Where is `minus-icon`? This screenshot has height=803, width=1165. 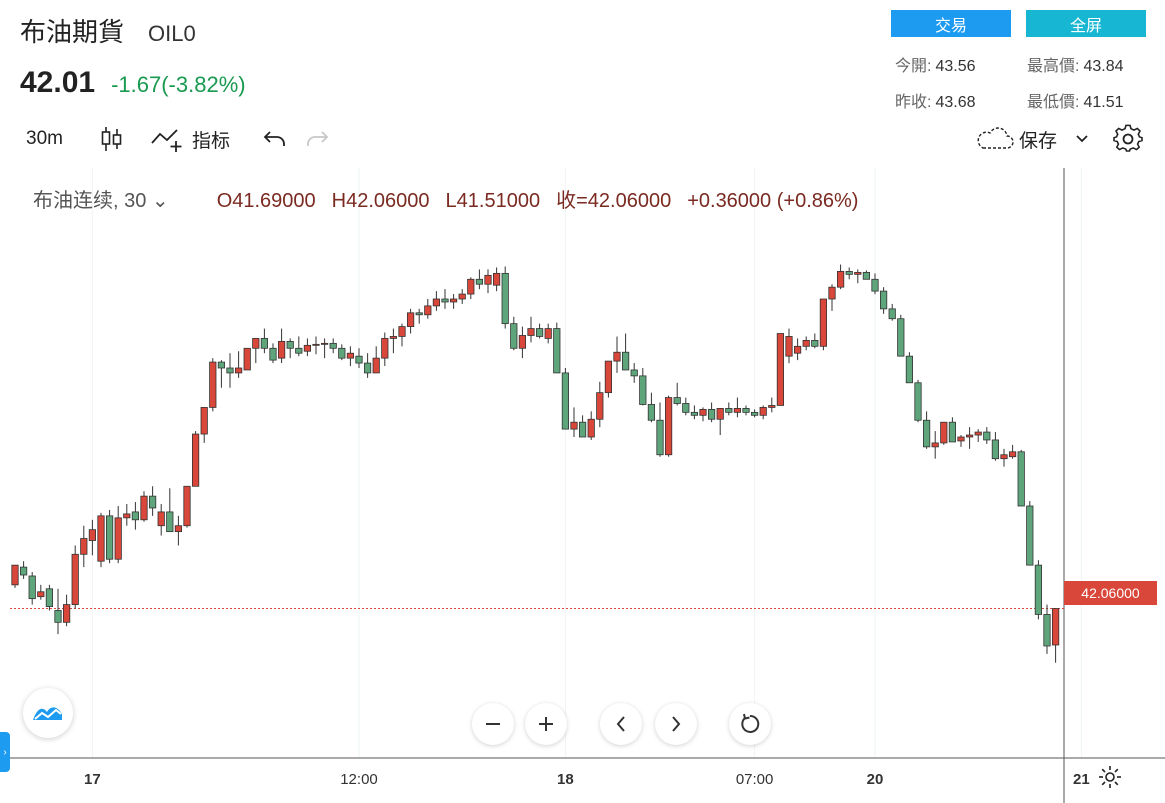
minus-icon is located at coordinates (493, 724).